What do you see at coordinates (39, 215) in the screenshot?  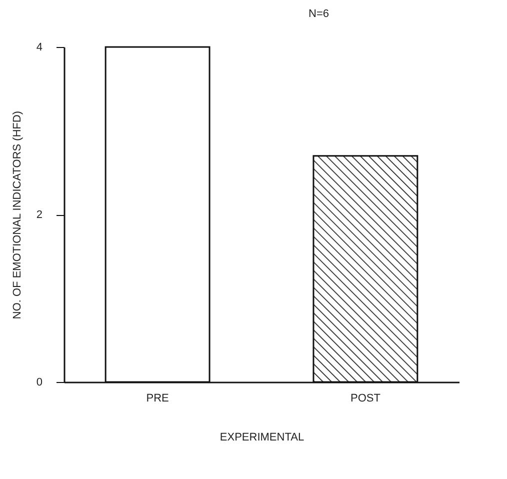 I see `y-tick-label: 2` at bounding box center [39, 215].